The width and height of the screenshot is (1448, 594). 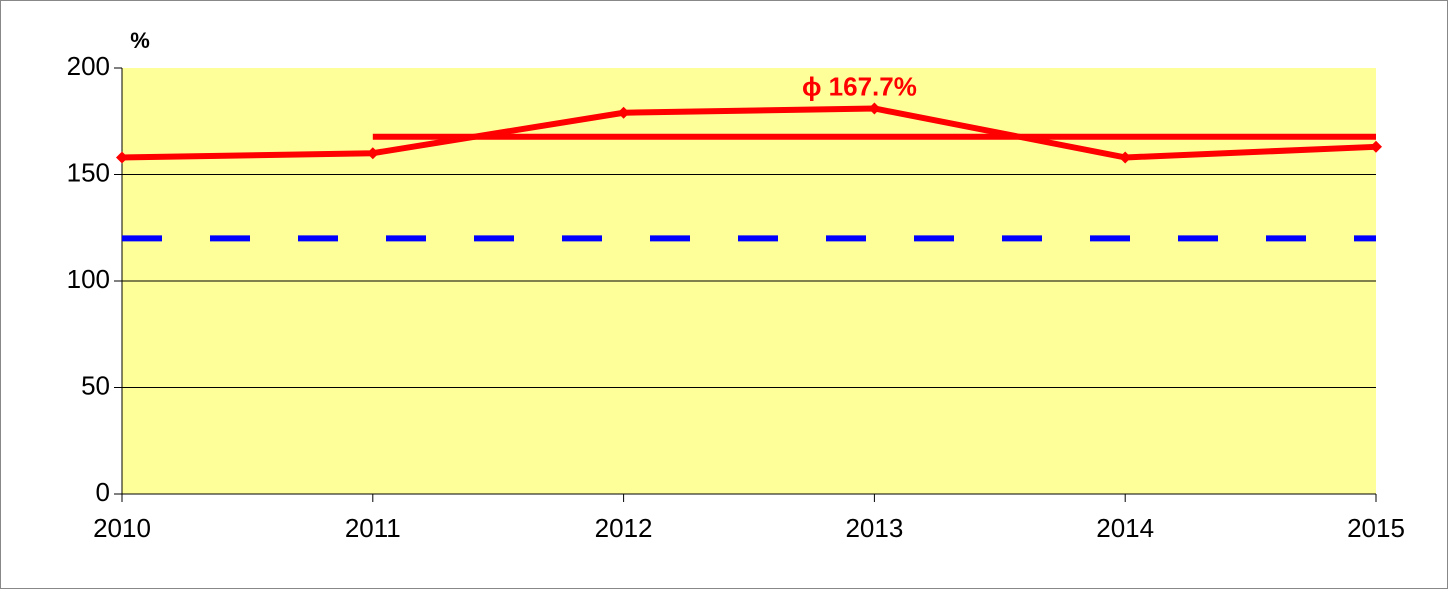 I want to click on x-tick-label: 2011, so click(x=373, y=528).